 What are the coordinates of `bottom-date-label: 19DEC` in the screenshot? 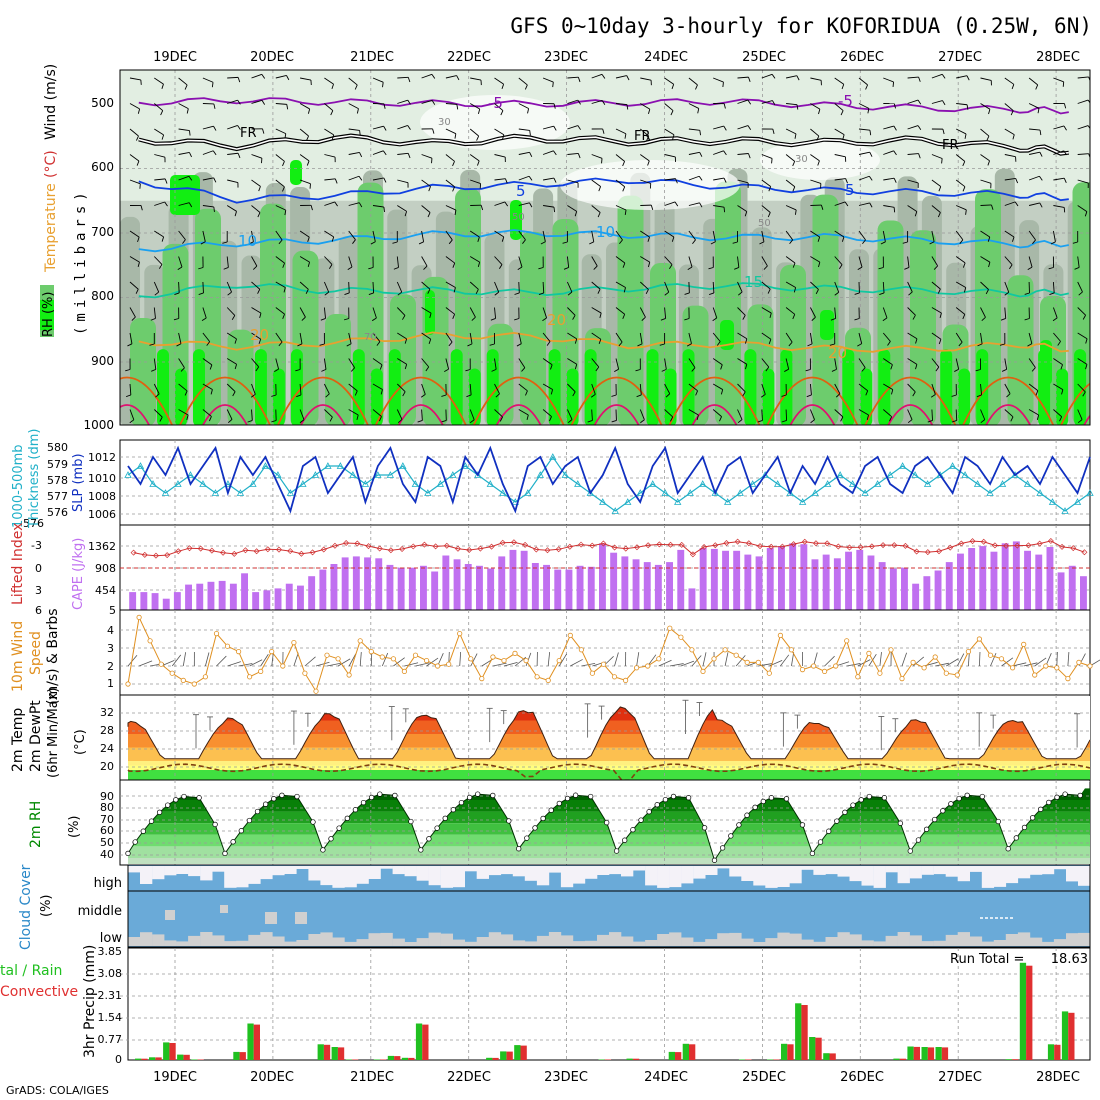 It's located at (175, 1077).